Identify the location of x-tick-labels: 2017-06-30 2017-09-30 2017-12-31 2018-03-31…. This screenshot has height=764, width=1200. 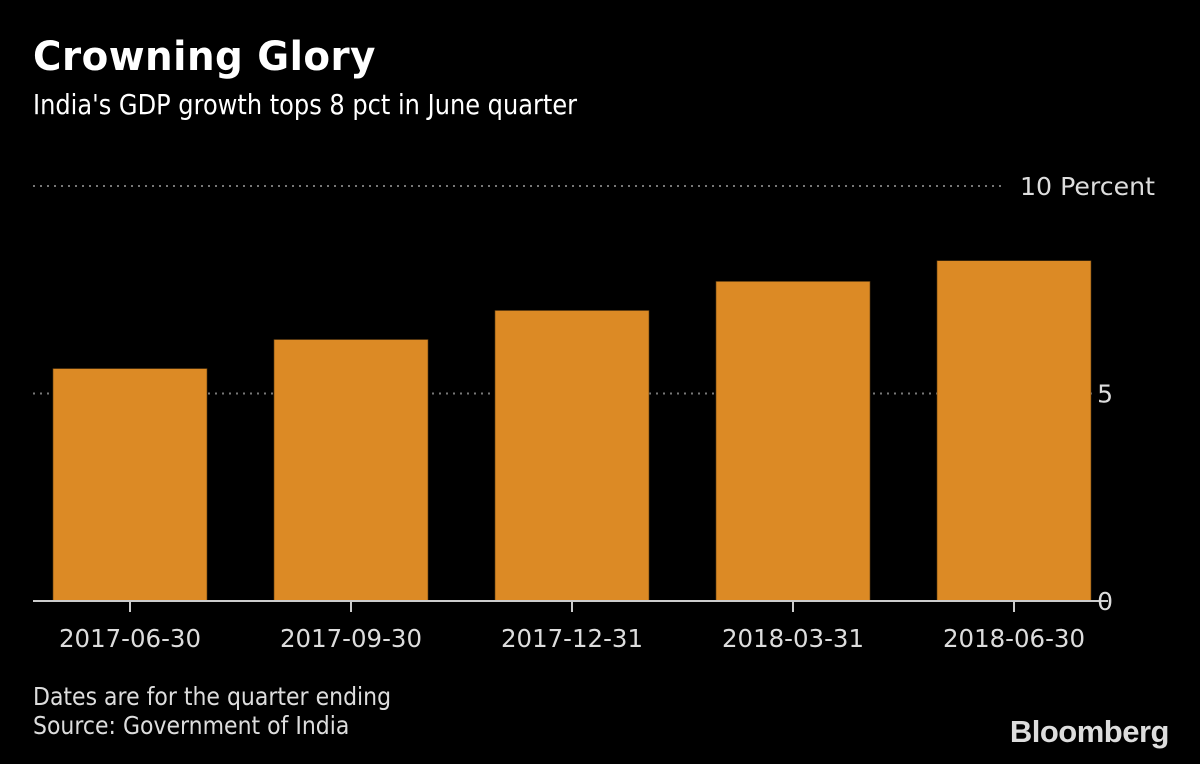
(572, 638).